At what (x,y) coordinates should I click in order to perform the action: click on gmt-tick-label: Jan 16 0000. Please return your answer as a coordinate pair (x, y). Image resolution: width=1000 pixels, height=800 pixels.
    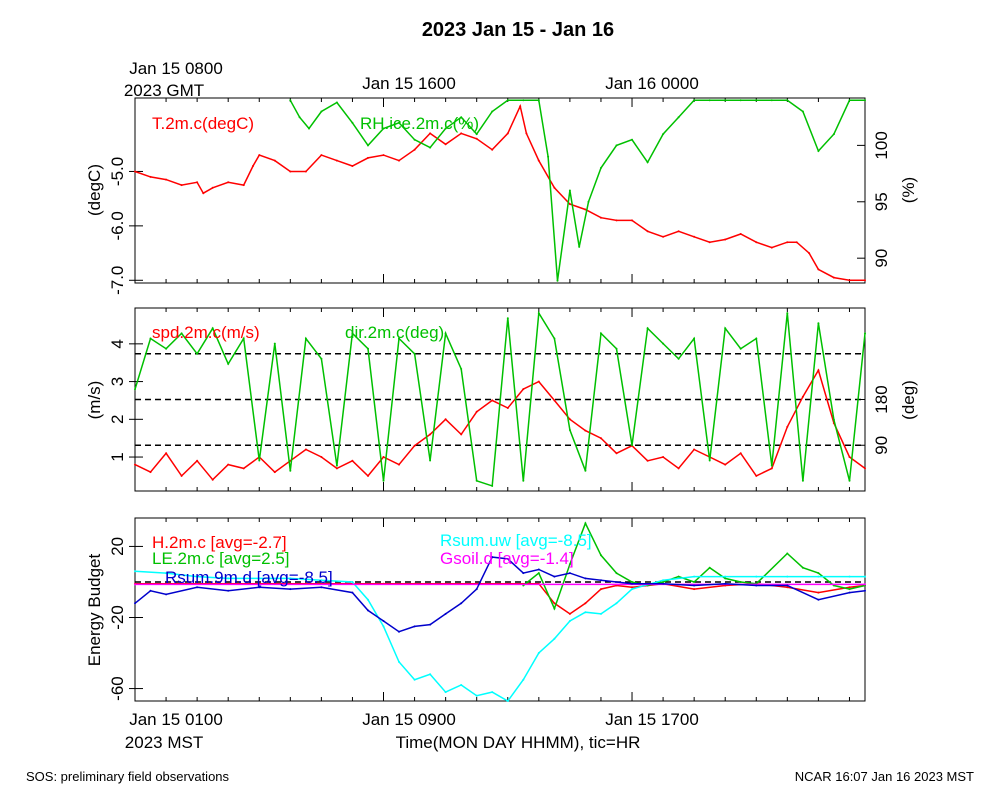
    Looking at the image, I should click on (652, 83).